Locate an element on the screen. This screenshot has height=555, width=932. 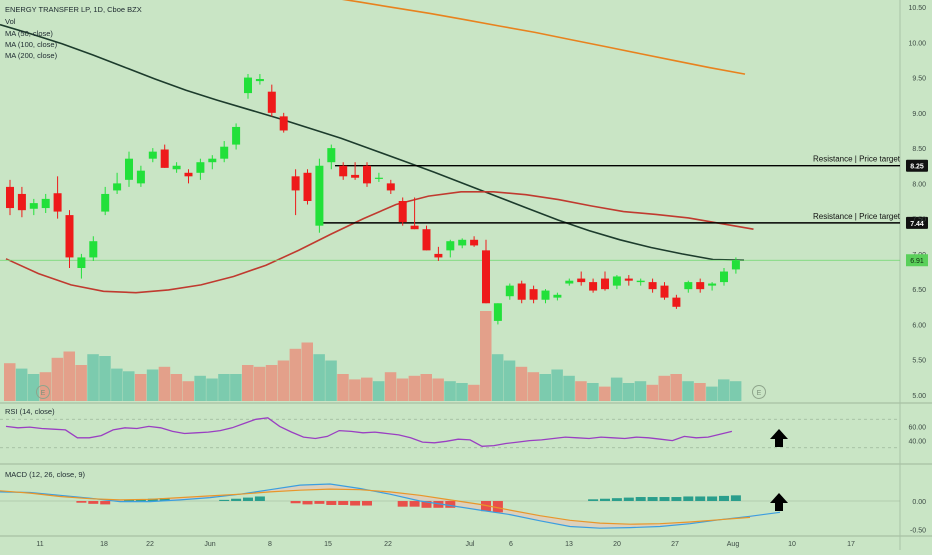
time-tick-label: 17 is located at coordinates (851, 544).